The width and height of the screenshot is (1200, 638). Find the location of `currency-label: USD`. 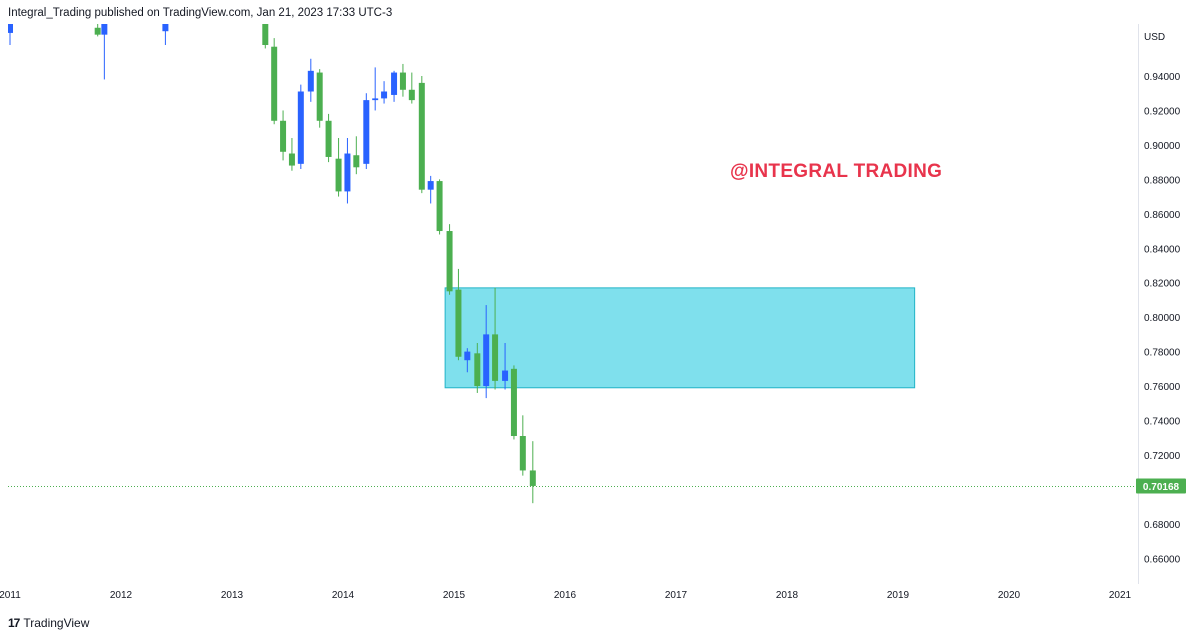

currency-label: USD is located at coordinates (1154, 37).